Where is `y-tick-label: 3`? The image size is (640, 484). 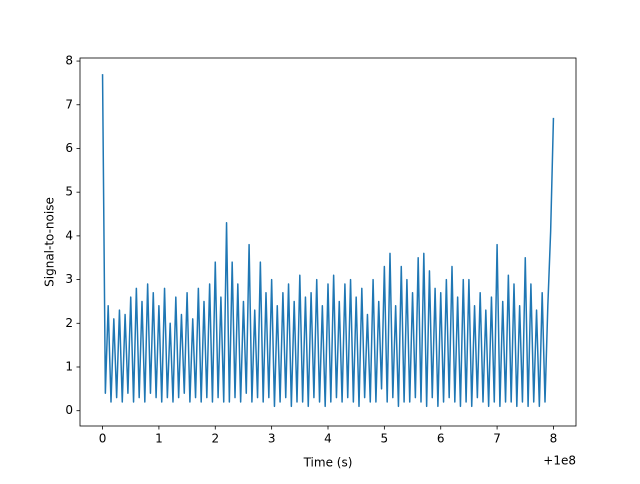
y-tick-label: 3 is located at coordinates (69, 279).